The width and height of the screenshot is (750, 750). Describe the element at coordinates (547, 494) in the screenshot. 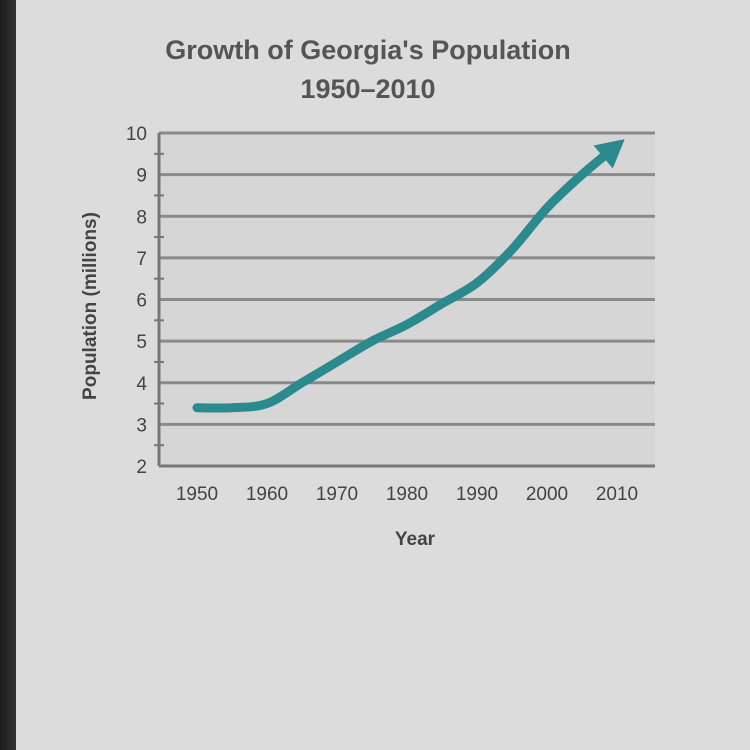

I see `x-tick-label-2000: 2000` at that location.